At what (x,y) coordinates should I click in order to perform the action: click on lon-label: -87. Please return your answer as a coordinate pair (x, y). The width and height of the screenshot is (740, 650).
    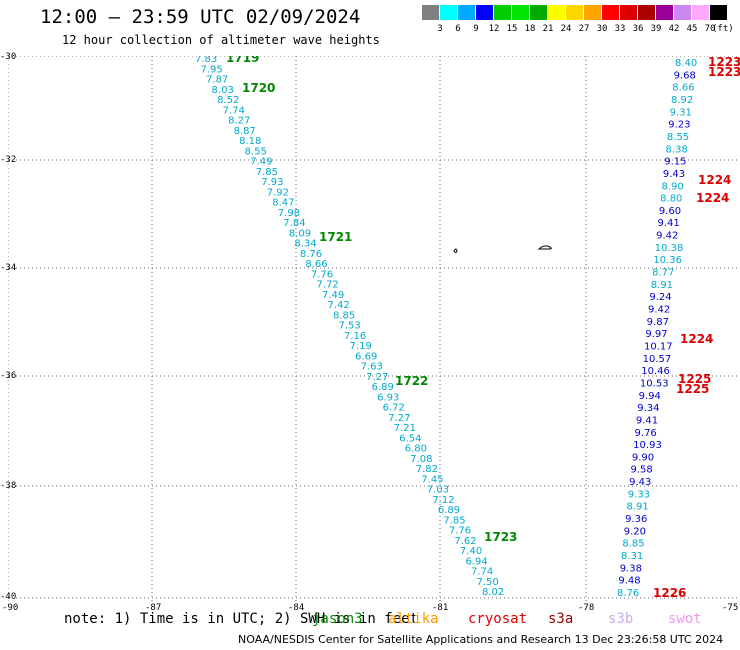
    Looking at the image, I should click on (153, 608).